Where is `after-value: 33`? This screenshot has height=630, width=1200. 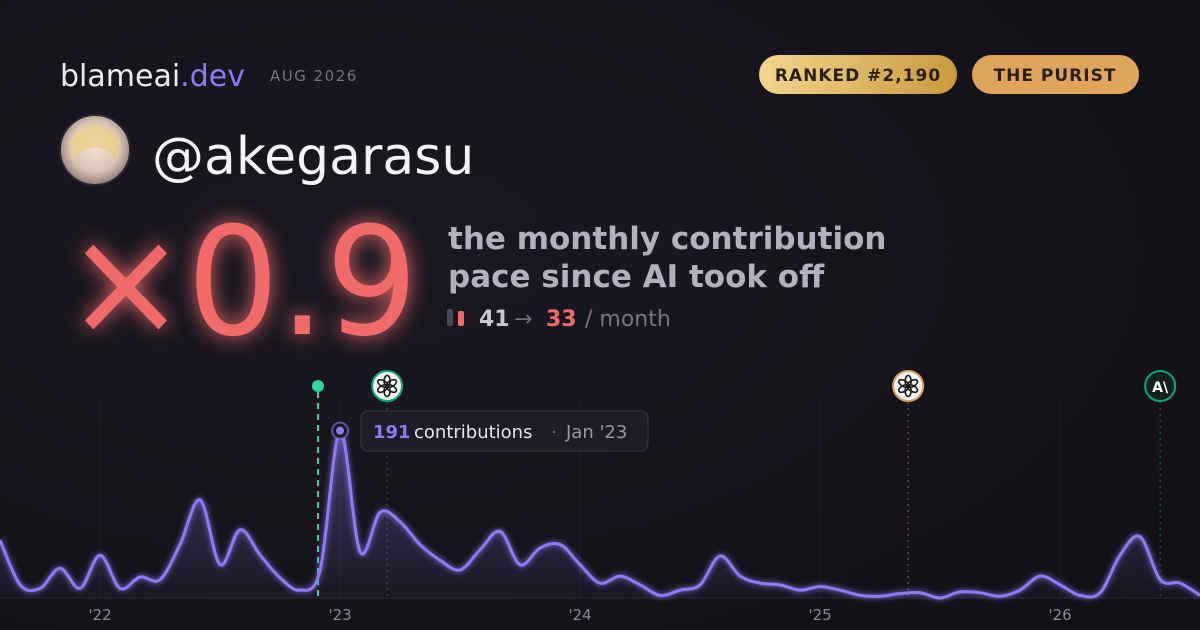 after-value: 33 is located at coordinates (561, 319).